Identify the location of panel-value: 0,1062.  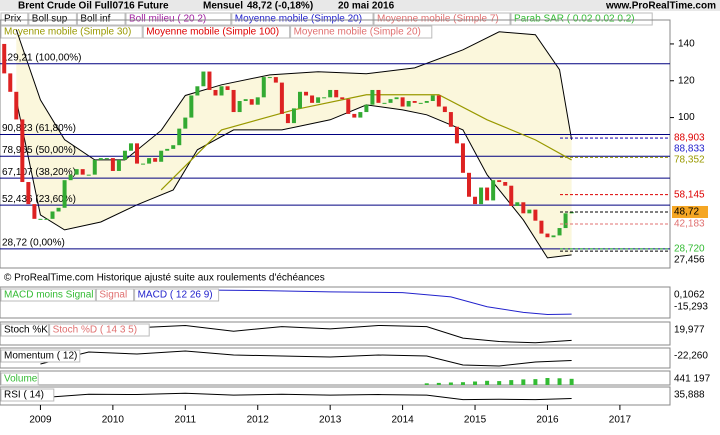
(689, 295).